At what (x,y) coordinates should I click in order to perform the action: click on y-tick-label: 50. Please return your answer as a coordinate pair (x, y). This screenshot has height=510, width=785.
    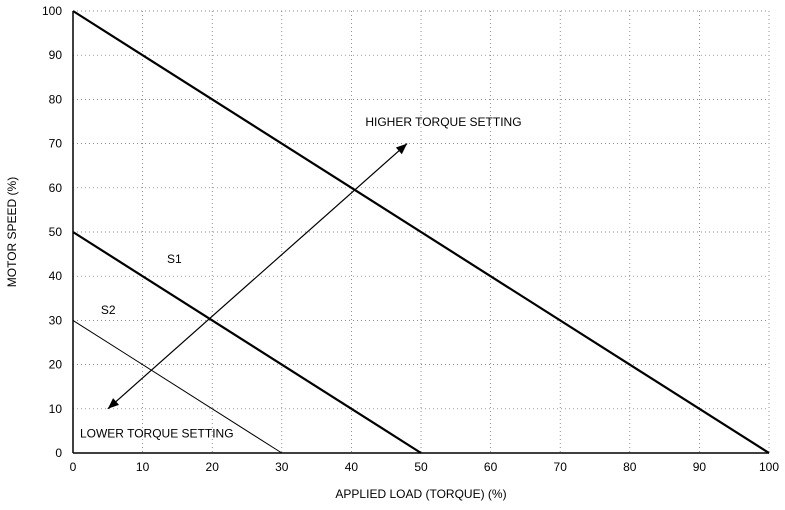
    Looking at the image, I should click on (56, 232).